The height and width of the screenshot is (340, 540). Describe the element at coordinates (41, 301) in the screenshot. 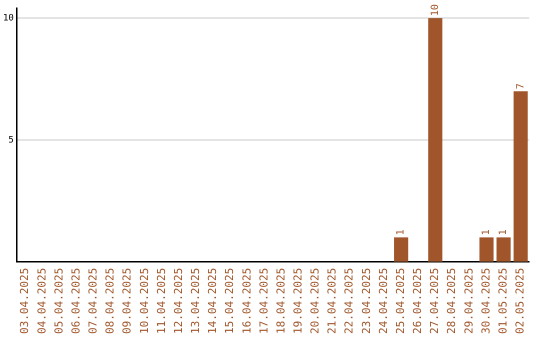

I see `x-tick-label: 04.04.2025` at that location.